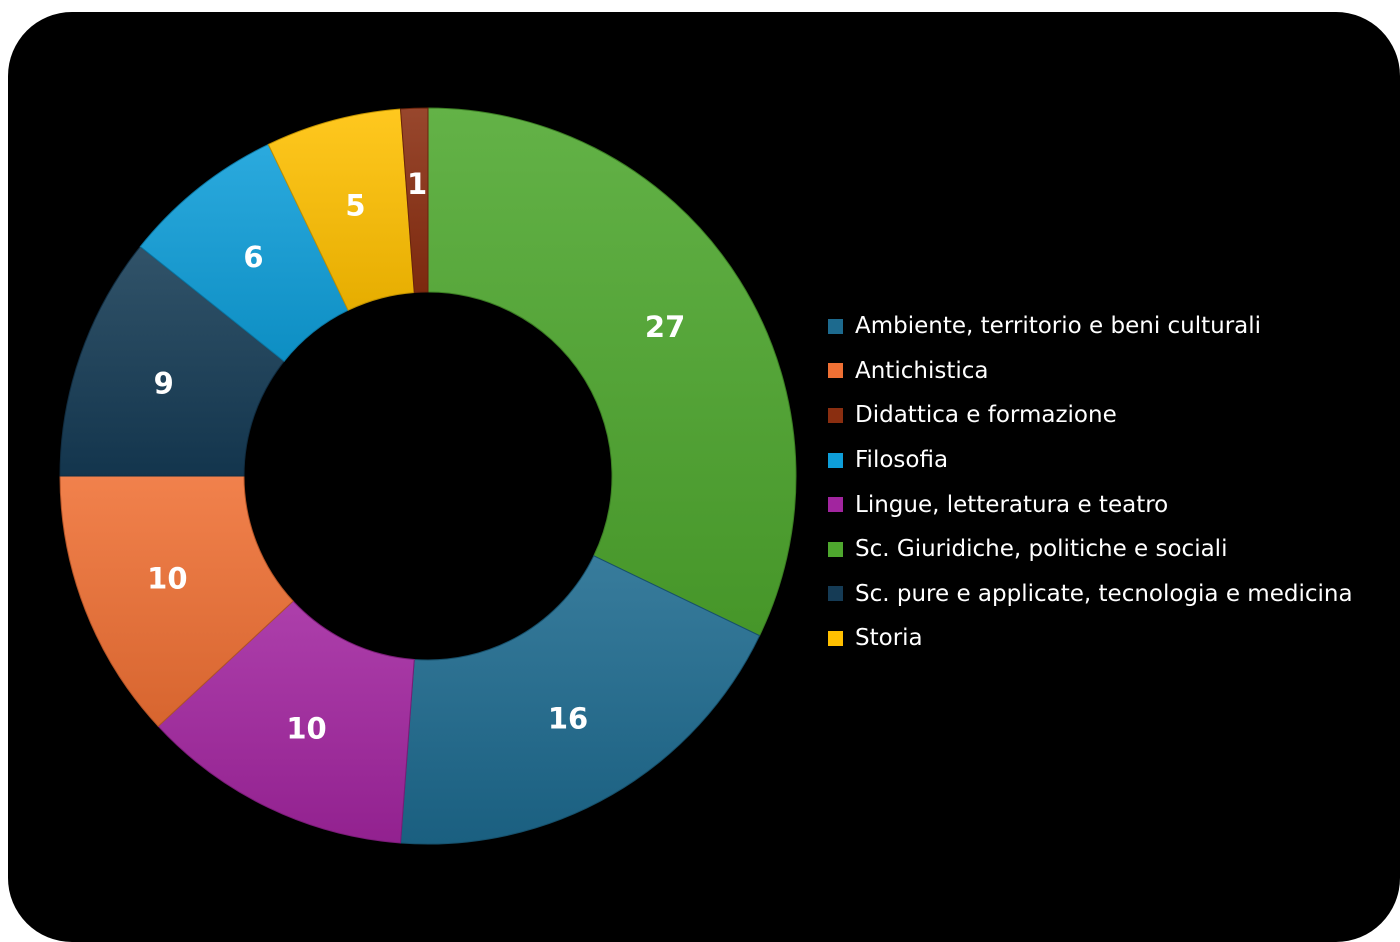 The height and width of the screenshot is (942, 1400). What do you see at coordinates (1058, 326) in the screenshot?
I see `legend-label: Ambiente, territorio e beni culturali` at bounding box center [1058, 326].